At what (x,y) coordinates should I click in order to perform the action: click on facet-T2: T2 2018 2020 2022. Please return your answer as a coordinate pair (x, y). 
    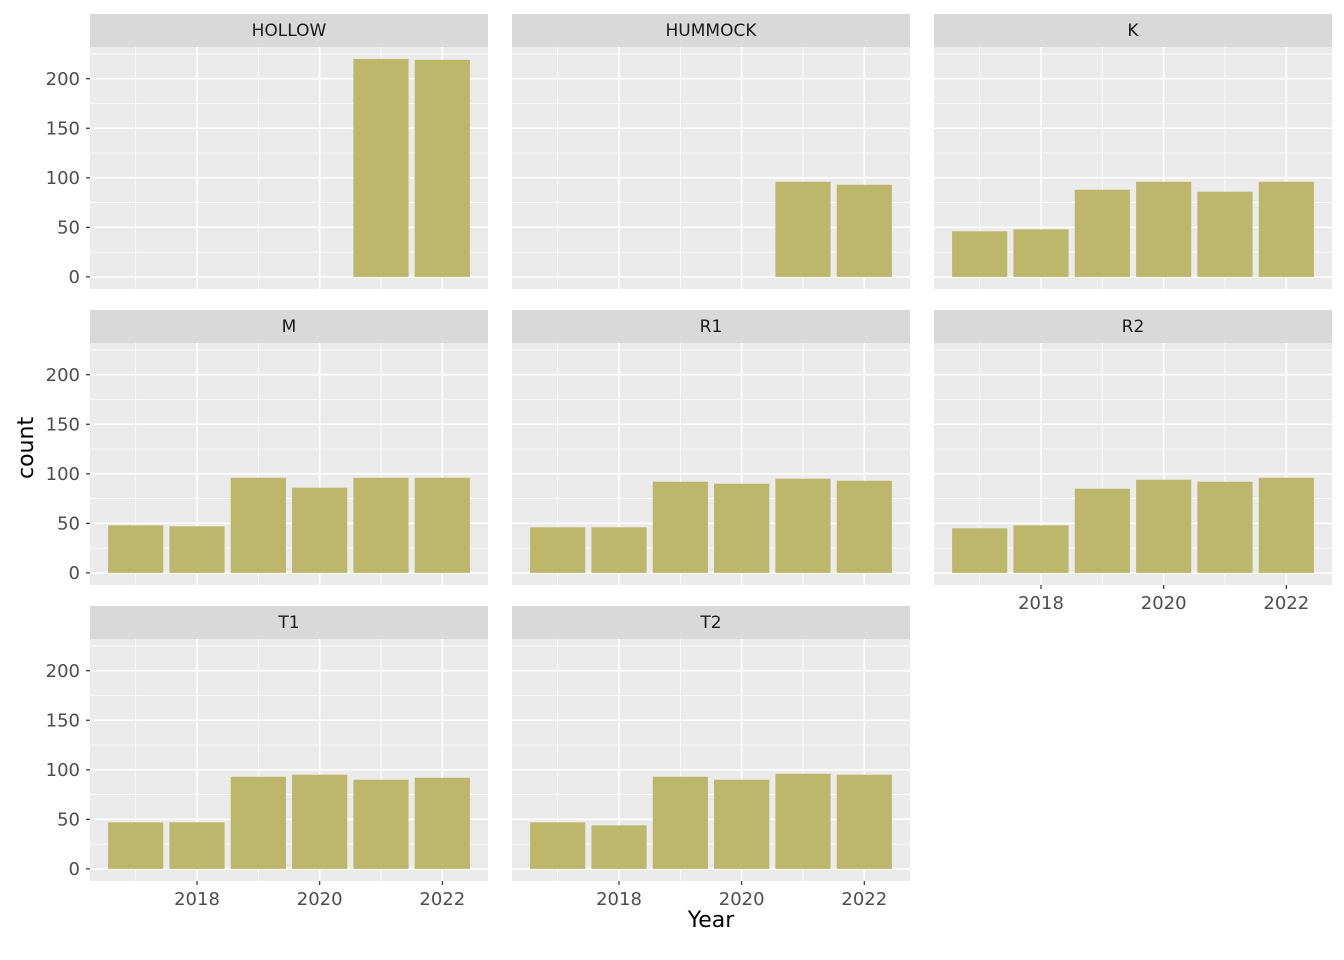
    Looking at the image, I should click on (711, 758).